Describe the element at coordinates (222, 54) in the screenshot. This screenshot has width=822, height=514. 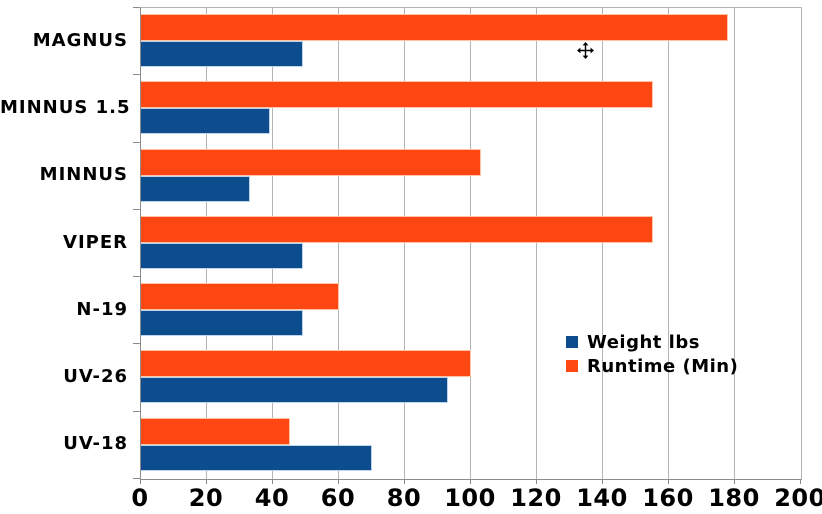
I see `bar-weight-magnus` at that location.